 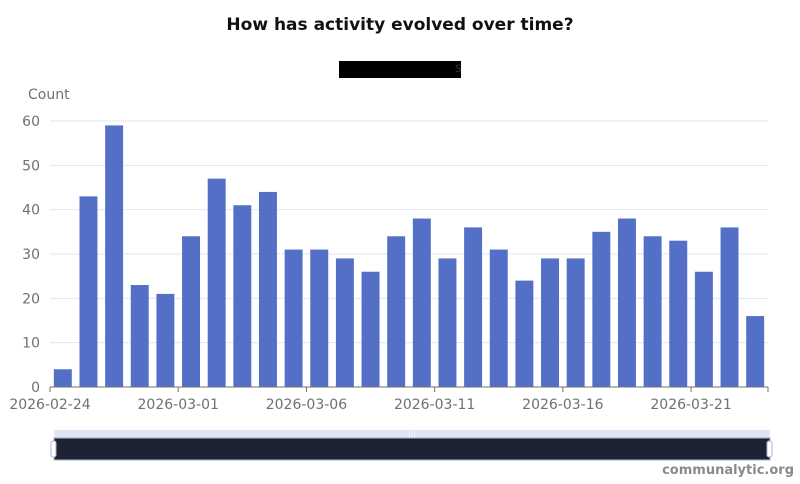 I want to click on redaction-box, so click(x=400, y=69).